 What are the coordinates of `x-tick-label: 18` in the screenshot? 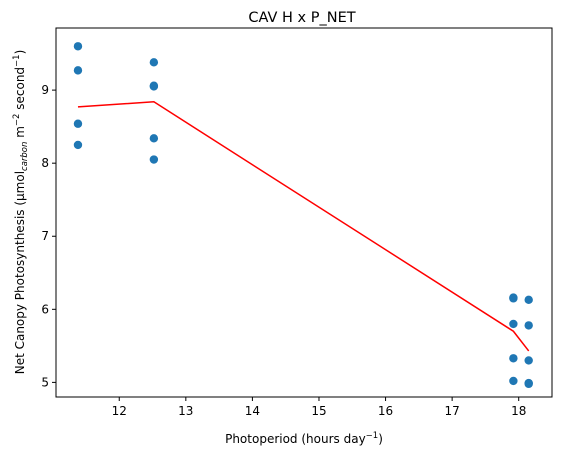 It's located at (518, 411).